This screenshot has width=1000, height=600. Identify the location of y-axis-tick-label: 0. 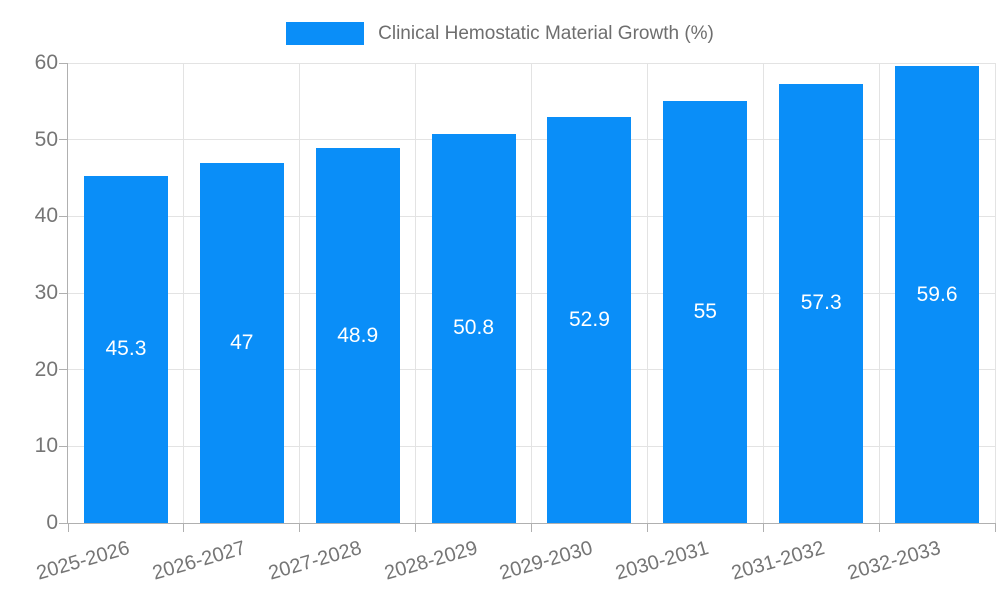
(52, 522).